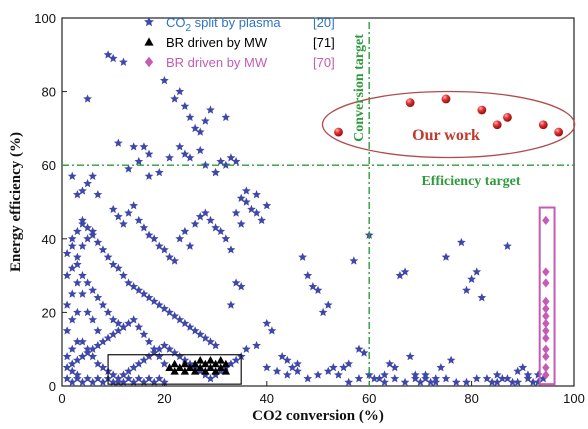 The width and height of the screenshot is (588, 429). Describe the element at coordinates (149, 62) in the screenshot. I see `legend-diamond-marker` at that location.